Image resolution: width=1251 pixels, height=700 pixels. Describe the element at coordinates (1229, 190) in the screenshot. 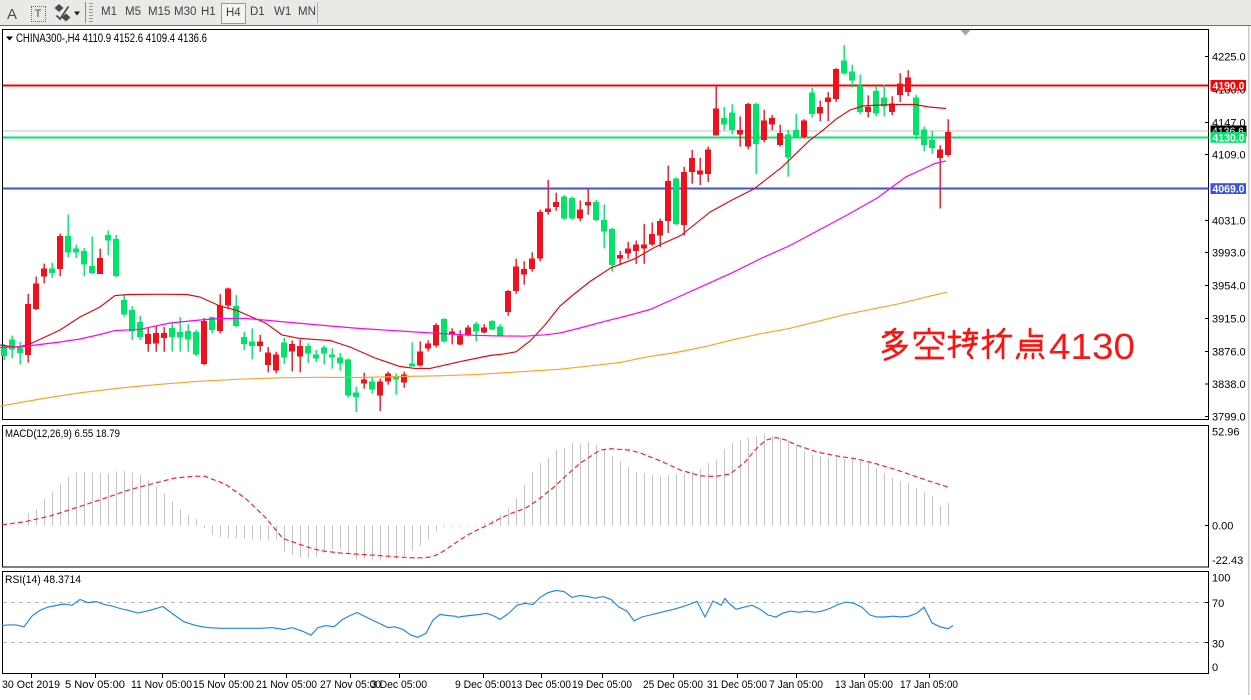

I see `svg-text: 4069.0` at that location.